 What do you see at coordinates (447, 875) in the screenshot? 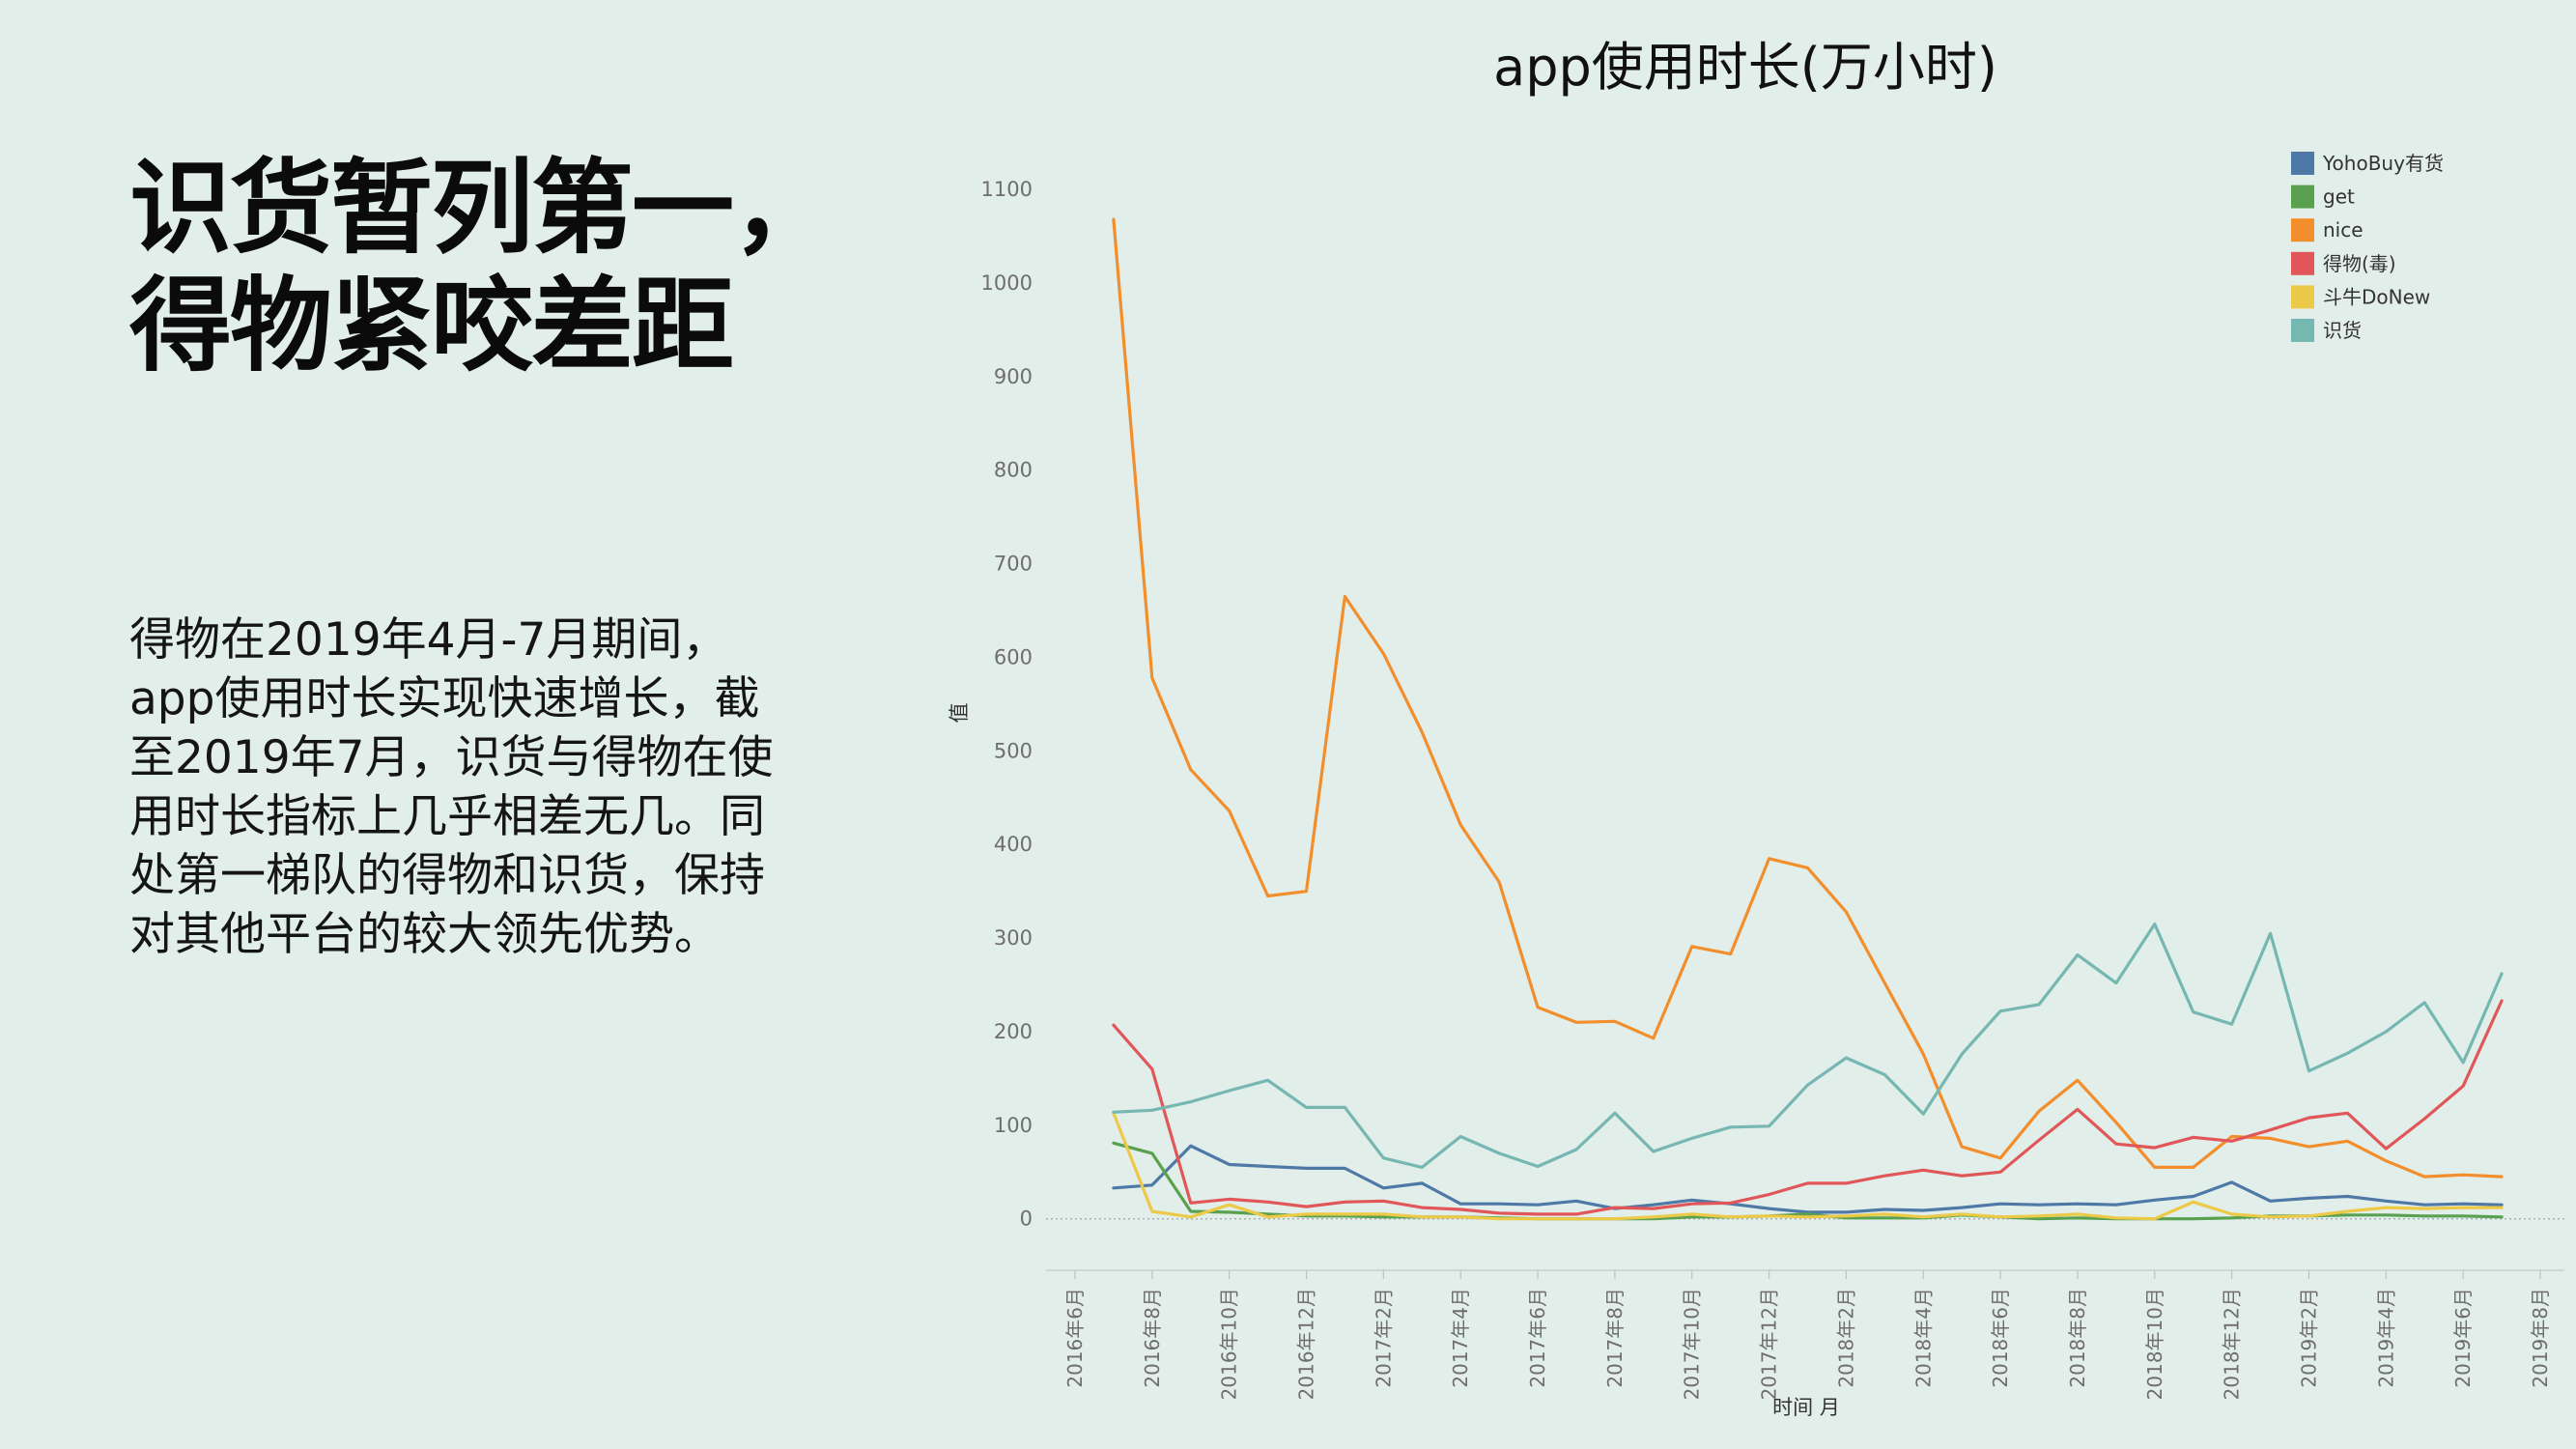
I see `description-line-5: 处第一梯队的得物和识货，保持` at bounding box center [447, 875].